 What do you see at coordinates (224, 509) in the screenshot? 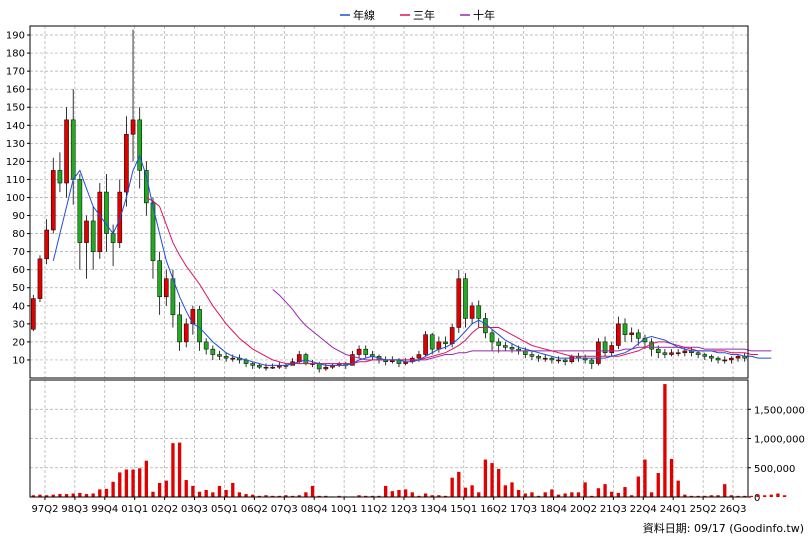
I see `x-tick-label: 05Q1` at bounding box center [224, 509].